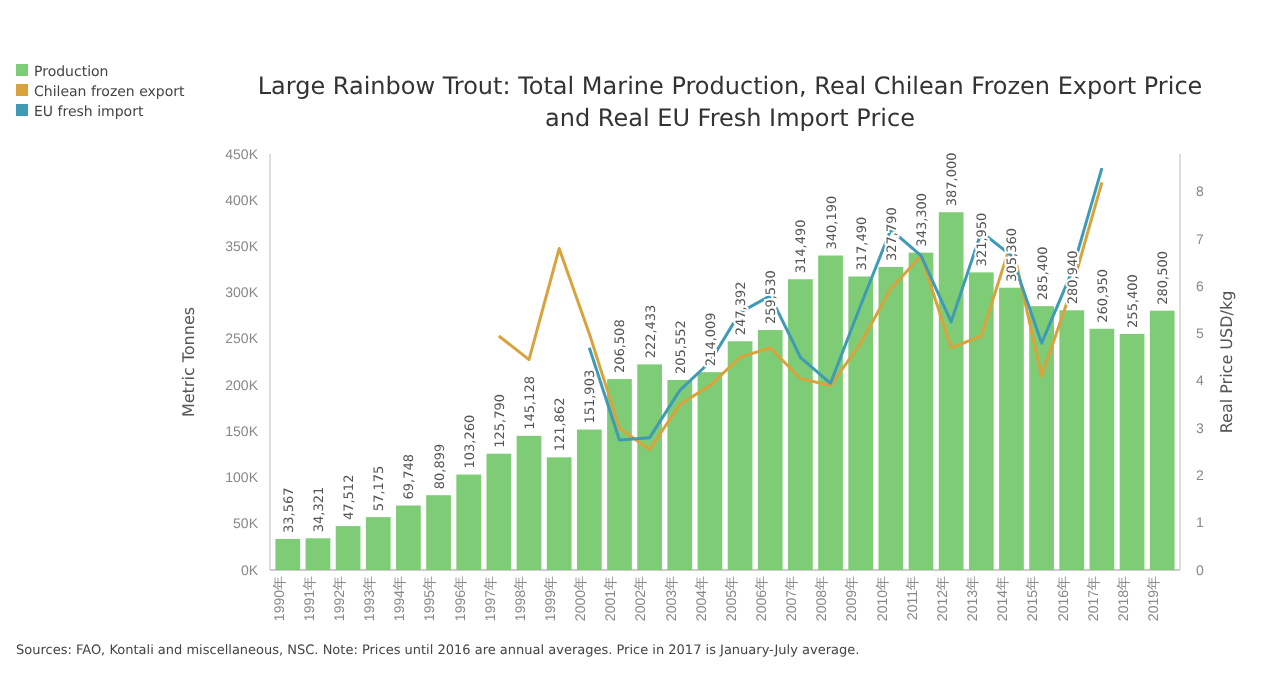 This screenshot has width=1280, height=680. What do you see at coordinates (189, 362) in the screenshot?
I see `y-axis-title: Metric Tonnes` at bounding box center [189, 362].